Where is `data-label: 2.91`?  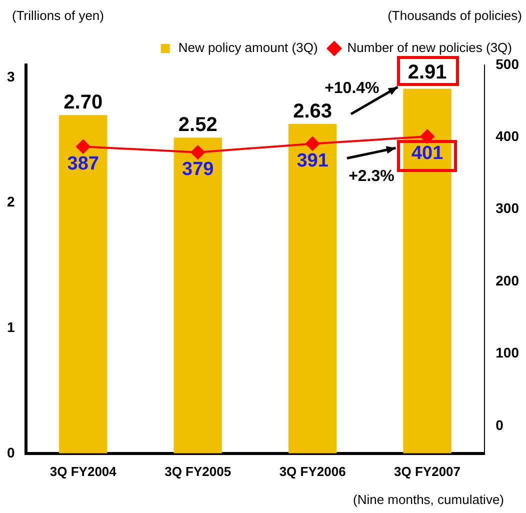 data-label: 2.91 is located at coordinates (427, 72).